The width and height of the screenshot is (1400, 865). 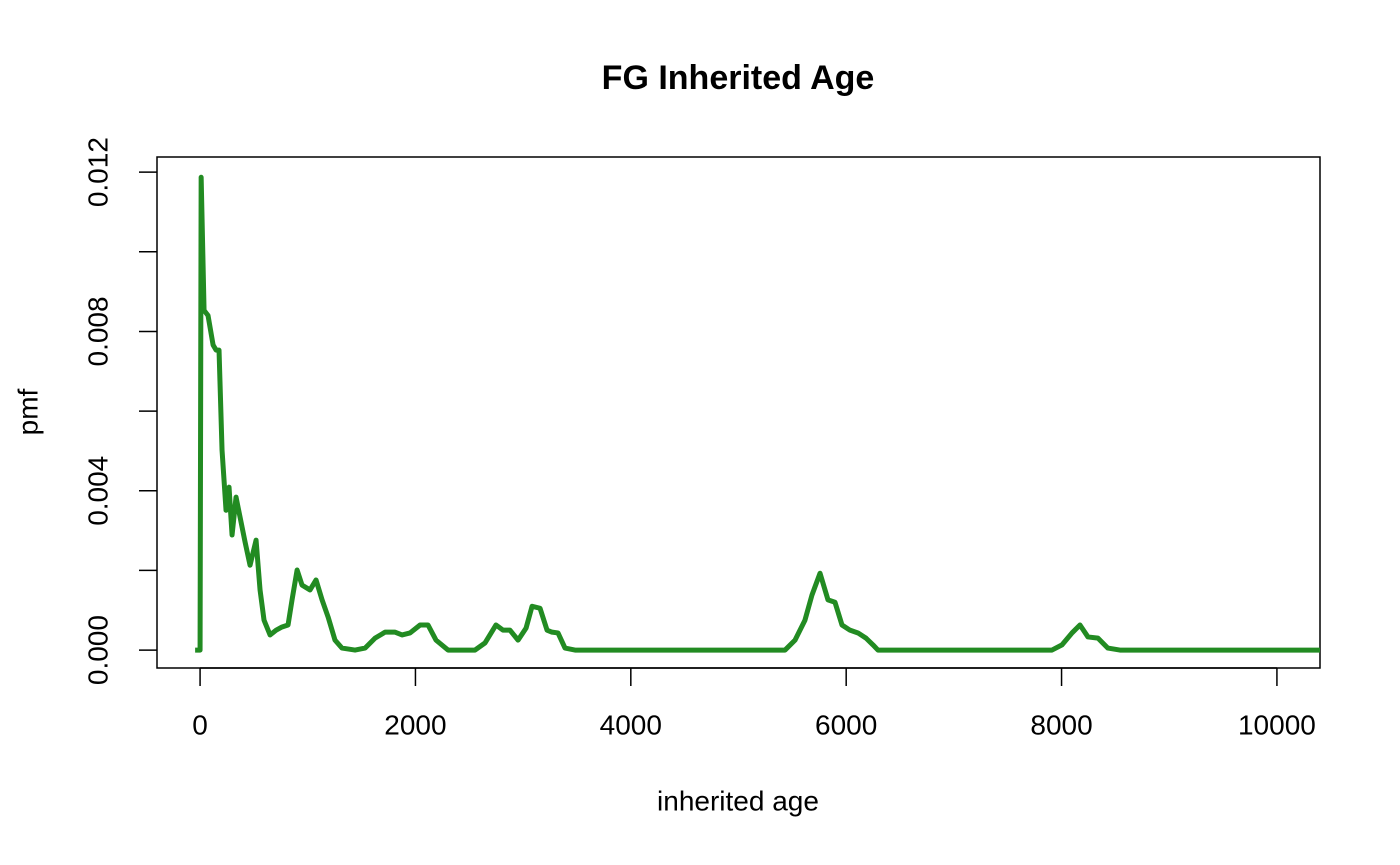 I want to click on chart-title: FG Inherited Age, so click(x=738, y=78).